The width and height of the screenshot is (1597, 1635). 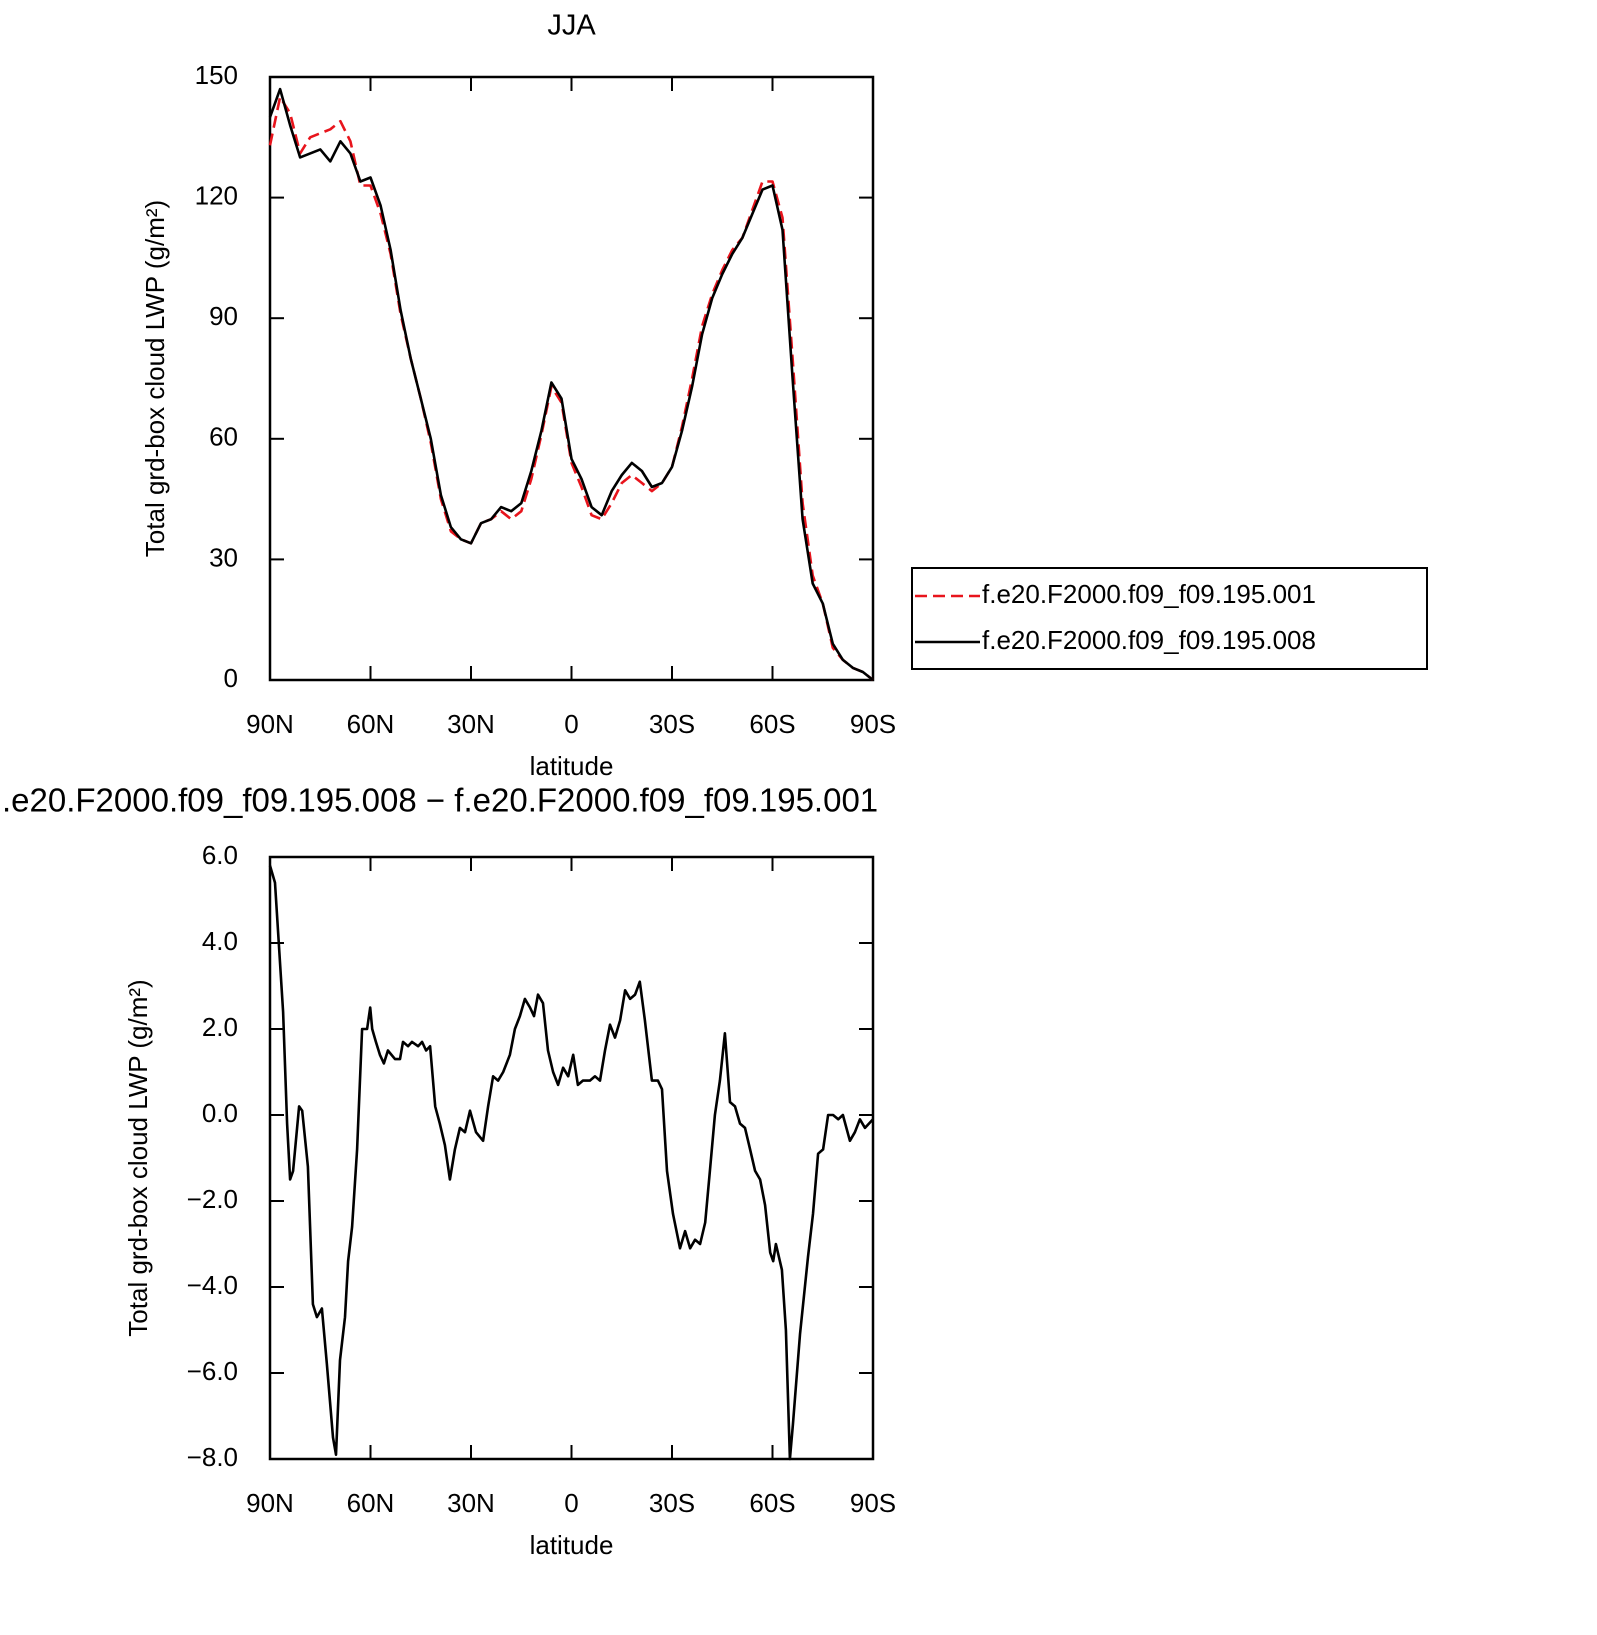 What do you see at coordinates (220, 1113) in the screenshot?
I see `y-tick-label: 0.0` at bounding box center [220, 1113].